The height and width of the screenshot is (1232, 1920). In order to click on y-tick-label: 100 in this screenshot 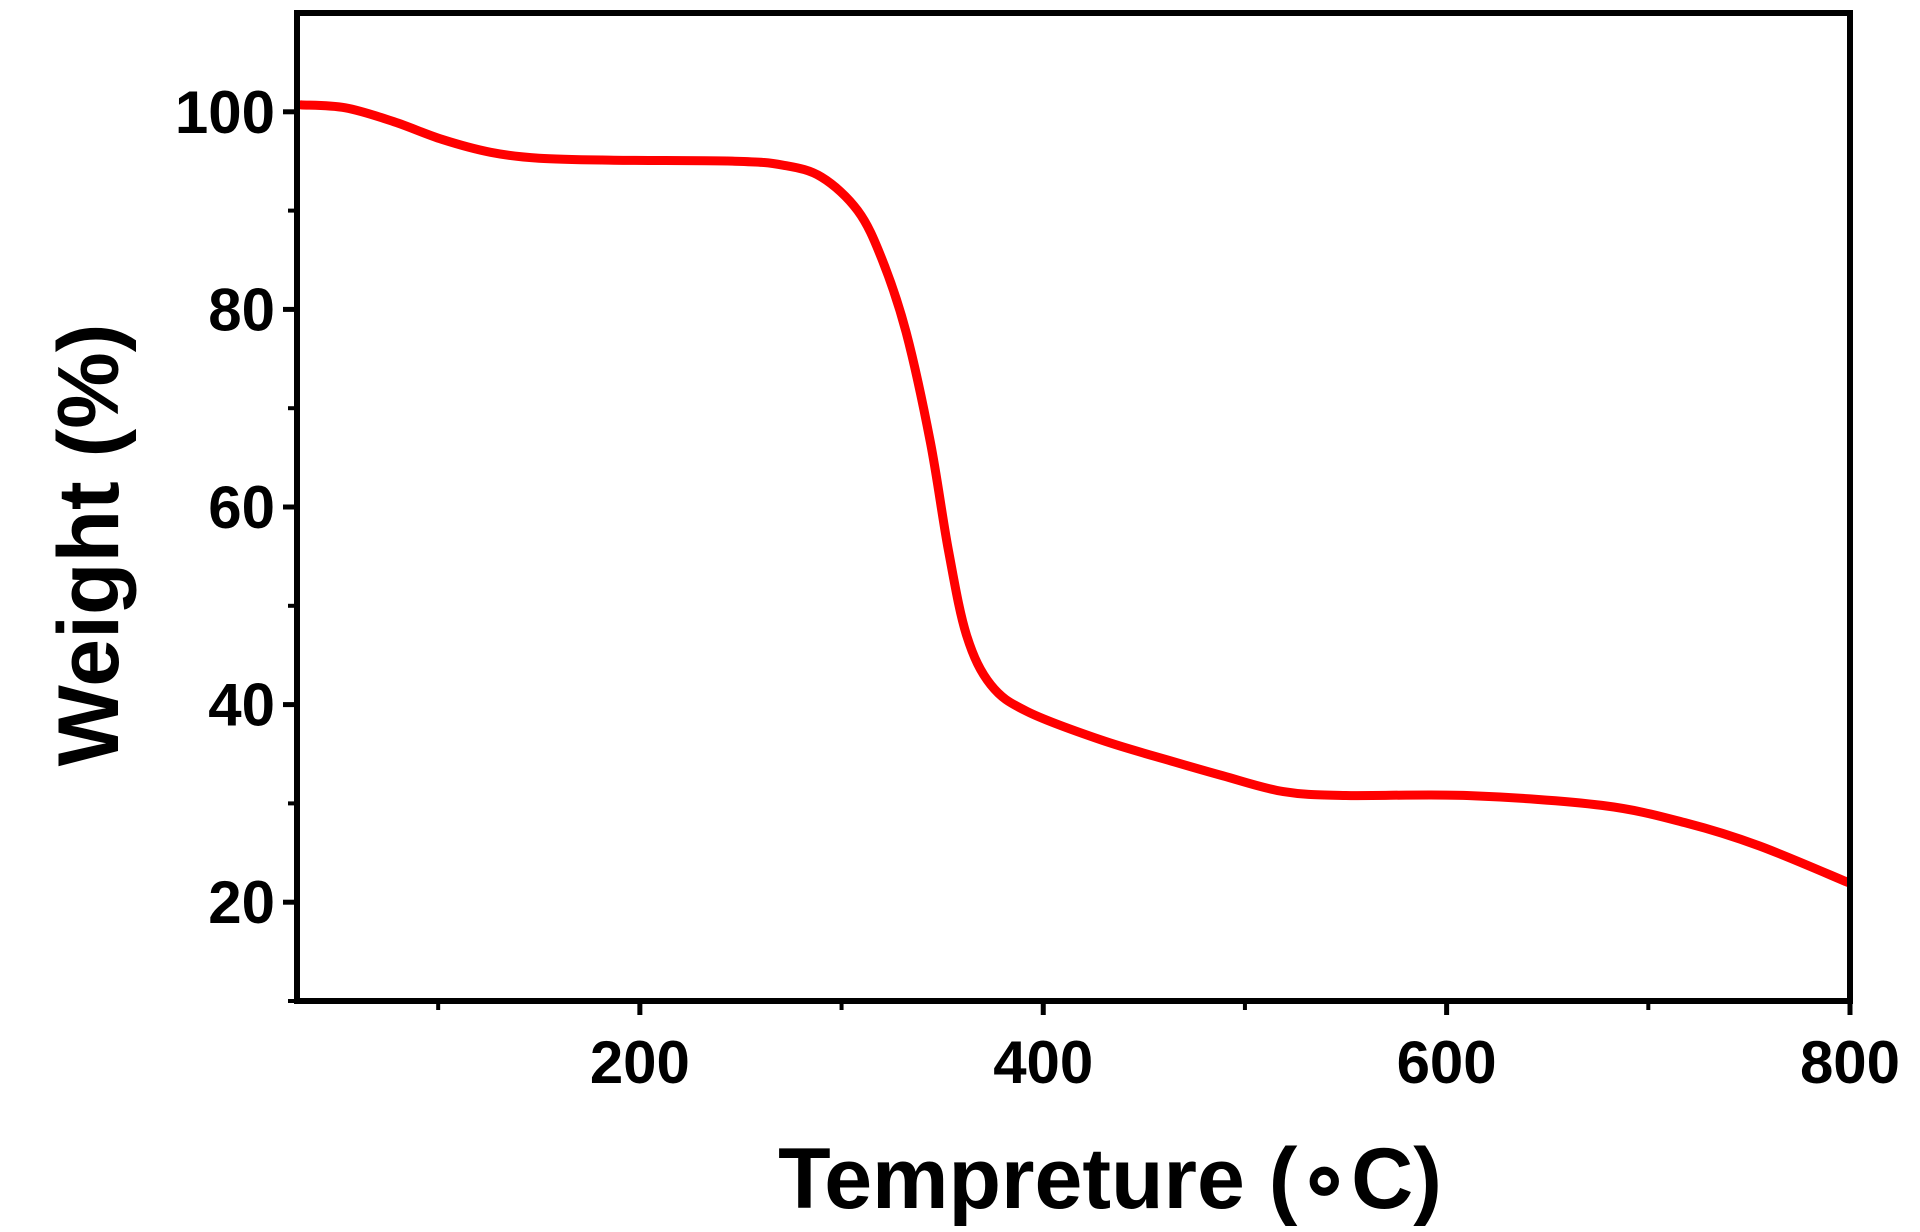, I will do `click(225, 112)`.